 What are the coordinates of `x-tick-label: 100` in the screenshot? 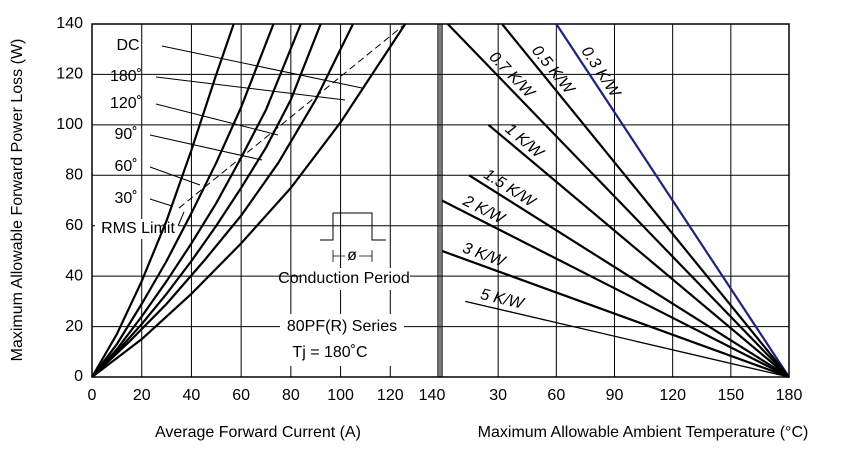 It's located at (340, 395).